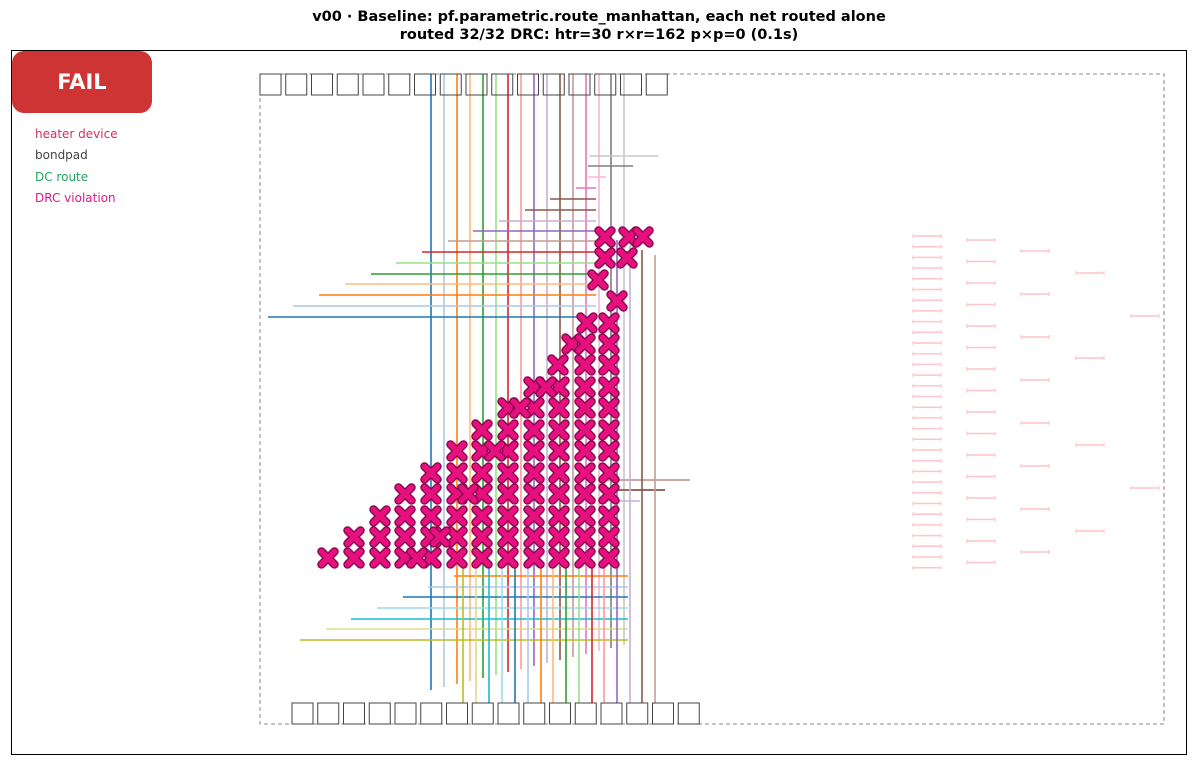 The image size is (1198, 767). I want to click on legend-drc-violation: DRC violation, so click(75, 198).